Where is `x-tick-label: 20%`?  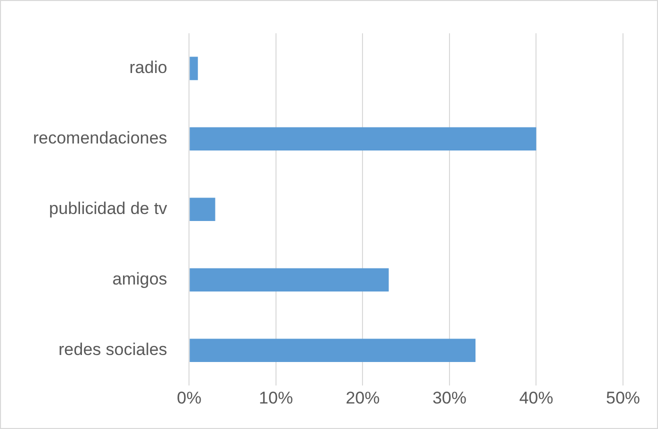 x-tick-label: 20% is located at coordinates (363, 398).